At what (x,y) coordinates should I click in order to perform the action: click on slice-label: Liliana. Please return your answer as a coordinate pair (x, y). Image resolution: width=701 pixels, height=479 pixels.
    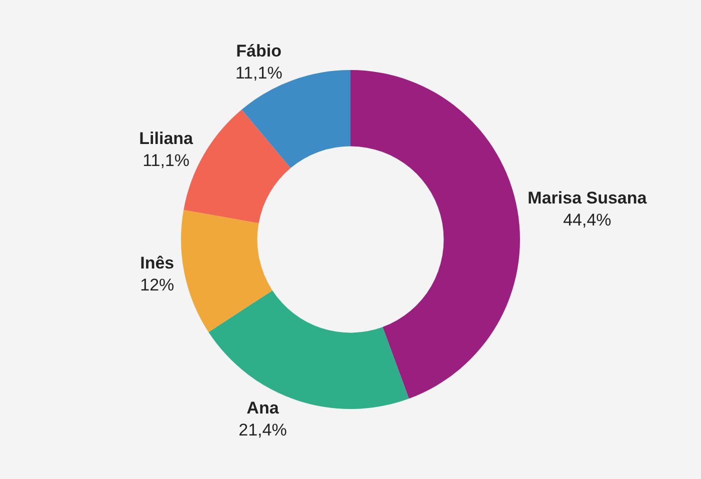
    Looking at the image, I should click on (166, 138).